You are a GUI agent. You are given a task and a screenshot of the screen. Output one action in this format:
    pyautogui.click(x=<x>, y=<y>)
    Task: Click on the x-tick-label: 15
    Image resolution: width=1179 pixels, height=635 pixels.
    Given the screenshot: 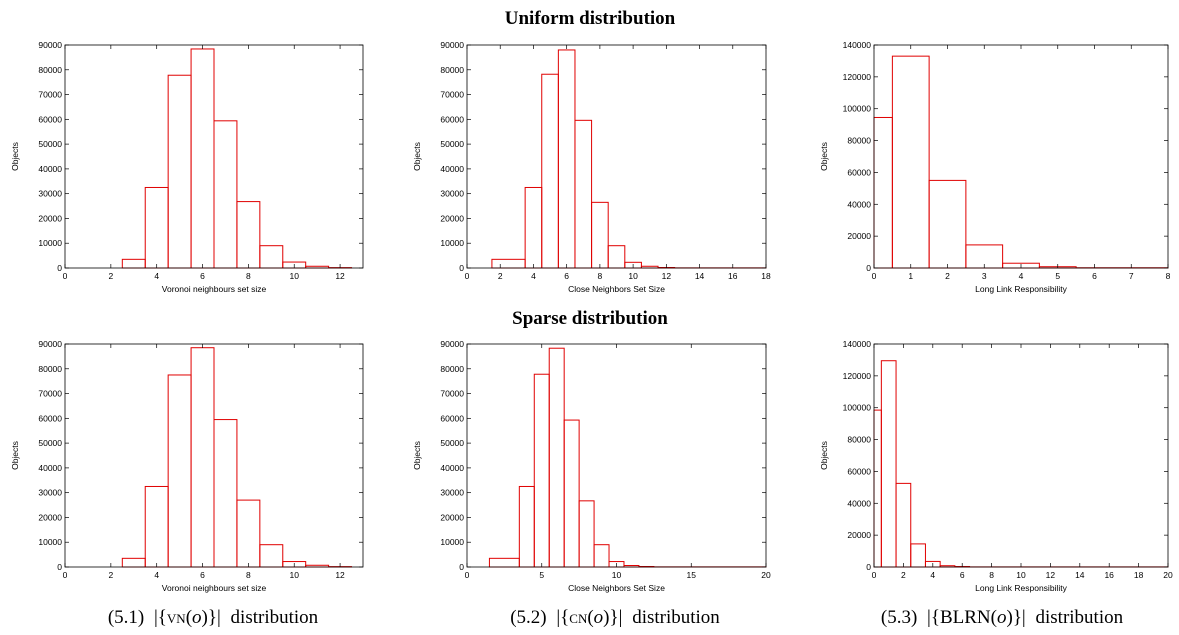 What is the action you would take?
    pyautogui.click(x=692, y=575)
    